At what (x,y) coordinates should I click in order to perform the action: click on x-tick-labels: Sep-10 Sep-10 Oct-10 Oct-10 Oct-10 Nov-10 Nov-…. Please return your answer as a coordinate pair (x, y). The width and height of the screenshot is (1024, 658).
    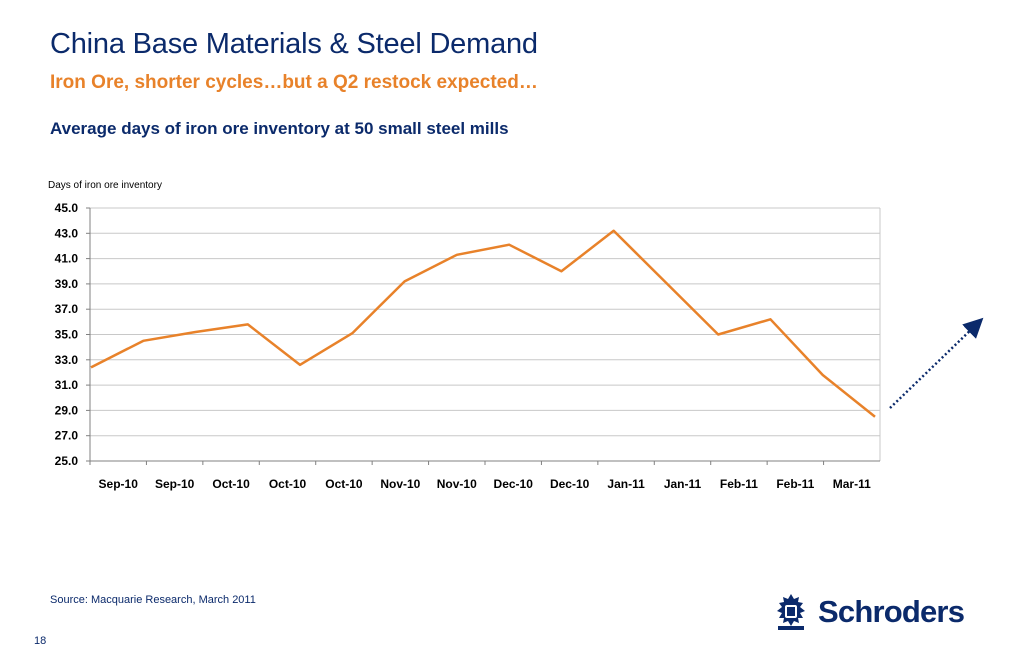
    Looking at the image, I should click on (485, 484).